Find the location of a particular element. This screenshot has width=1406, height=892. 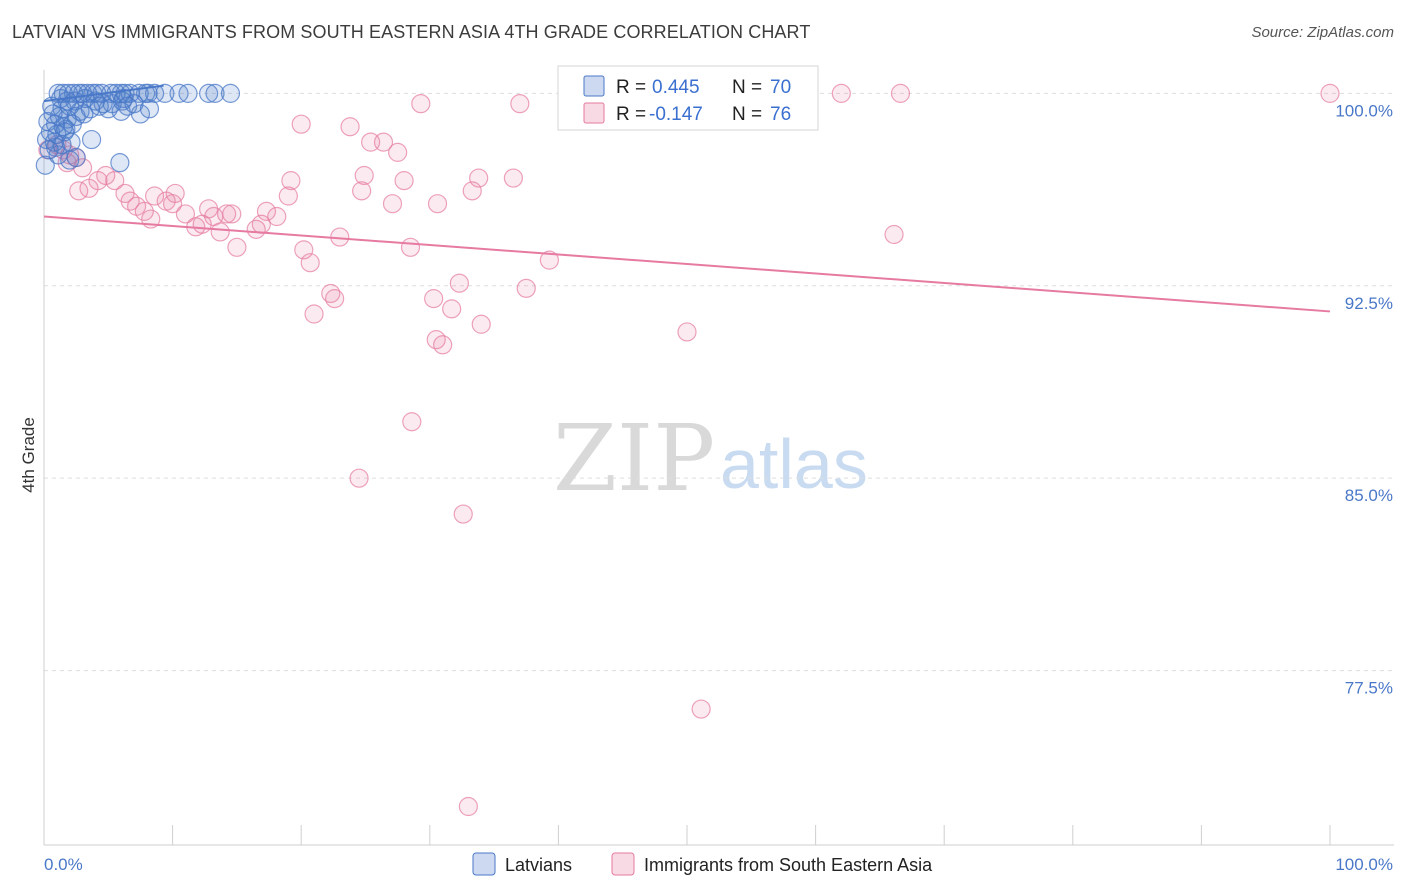

bottom-legend-swatch-immigrants is located at coordinates (623, 864).